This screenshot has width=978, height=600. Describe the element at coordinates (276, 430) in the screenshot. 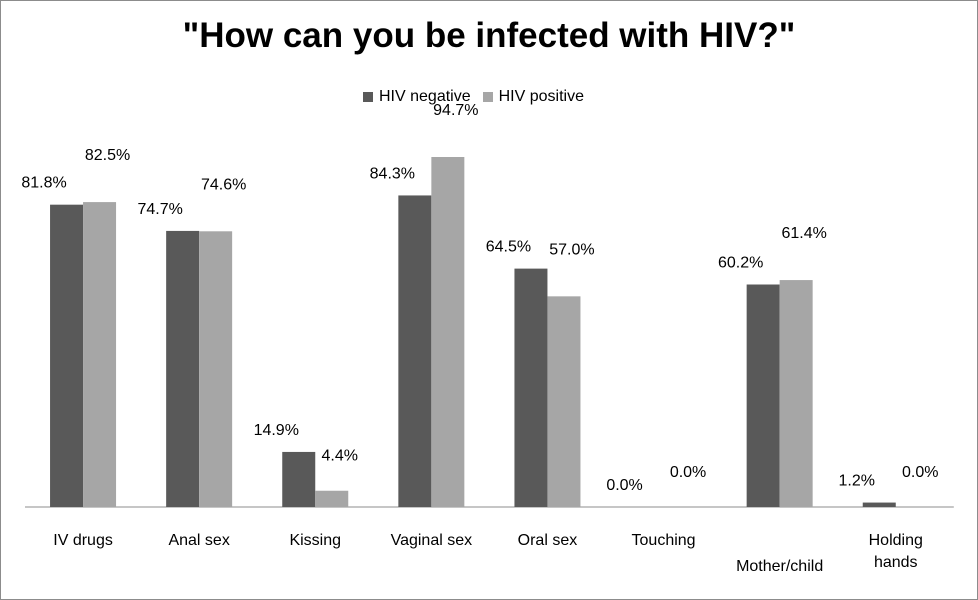

I see `data-label: 14.9%` at that location.